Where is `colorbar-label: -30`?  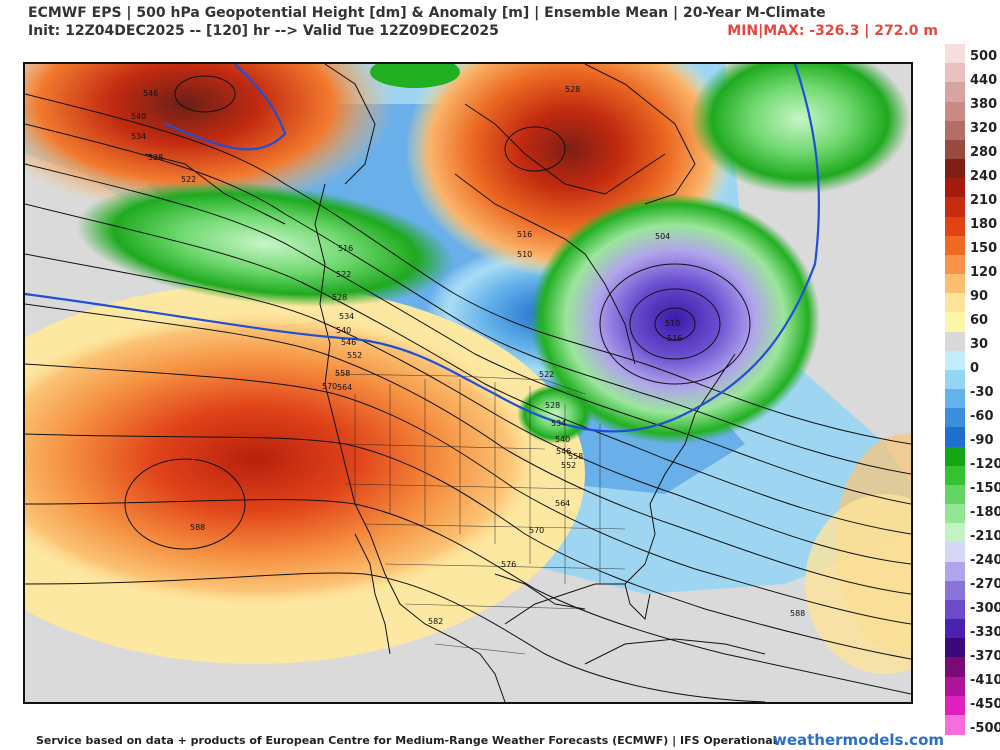 colorbar-label: -30 is located at coordinates (982, 392).